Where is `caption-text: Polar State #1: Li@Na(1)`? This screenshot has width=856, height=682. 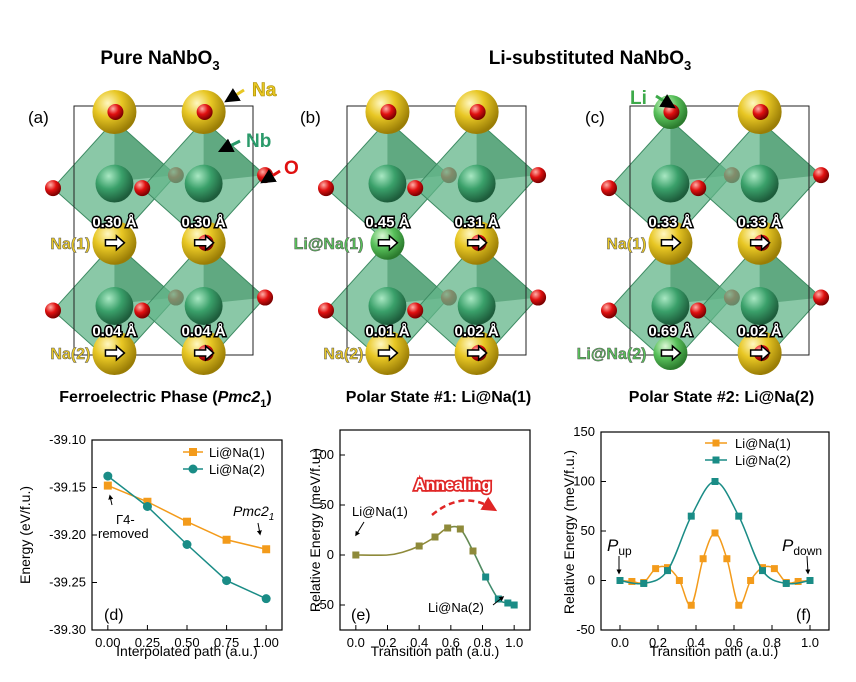 caption-text: Polar State #1: Li@Na(1) is located at coordinates (438, 397).